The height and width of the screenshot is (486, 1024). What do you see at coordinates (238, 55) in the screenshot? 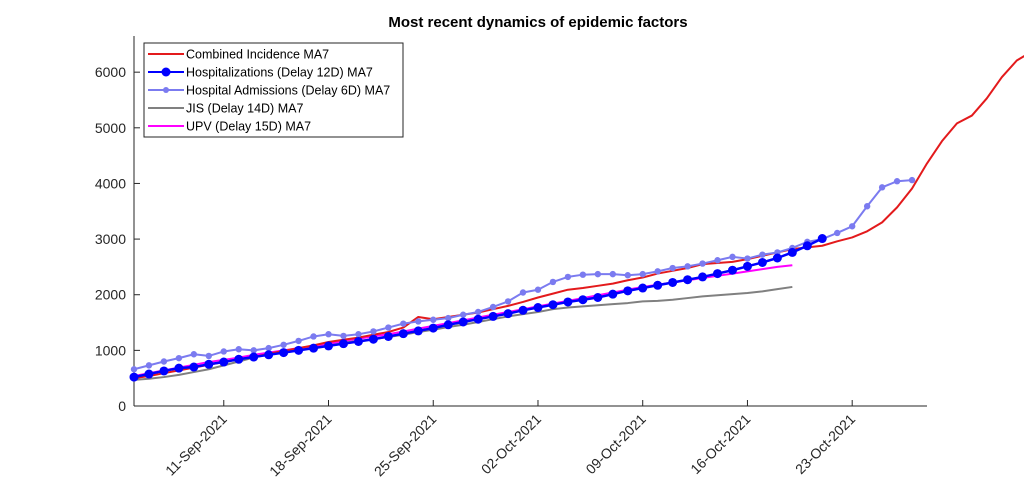
I see `legend-item: Combined Incidence MA7` at bounding box center [238, 55].